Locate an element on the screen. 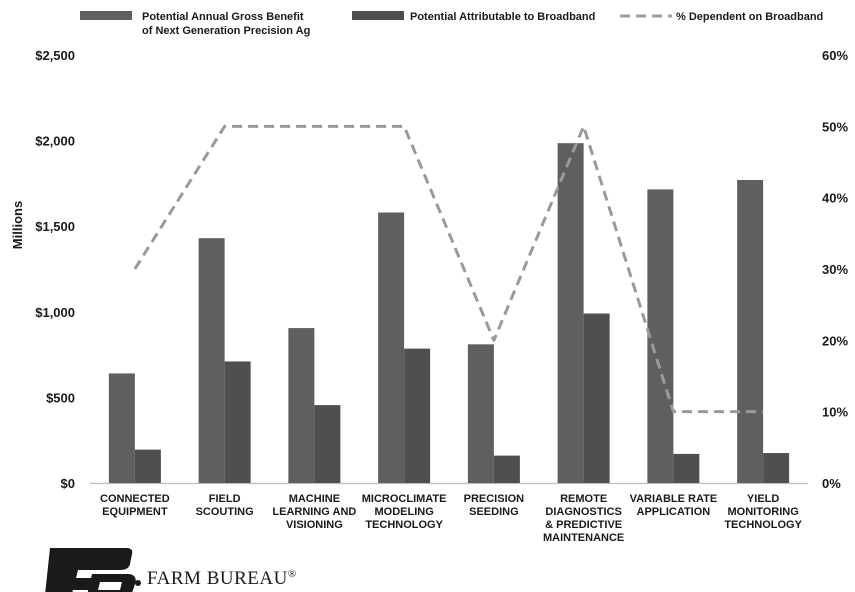  y-axis-ticks: $0 $500 $1,000 $1,500 $2,000 $2,500 is located at coordinates (55, 269).